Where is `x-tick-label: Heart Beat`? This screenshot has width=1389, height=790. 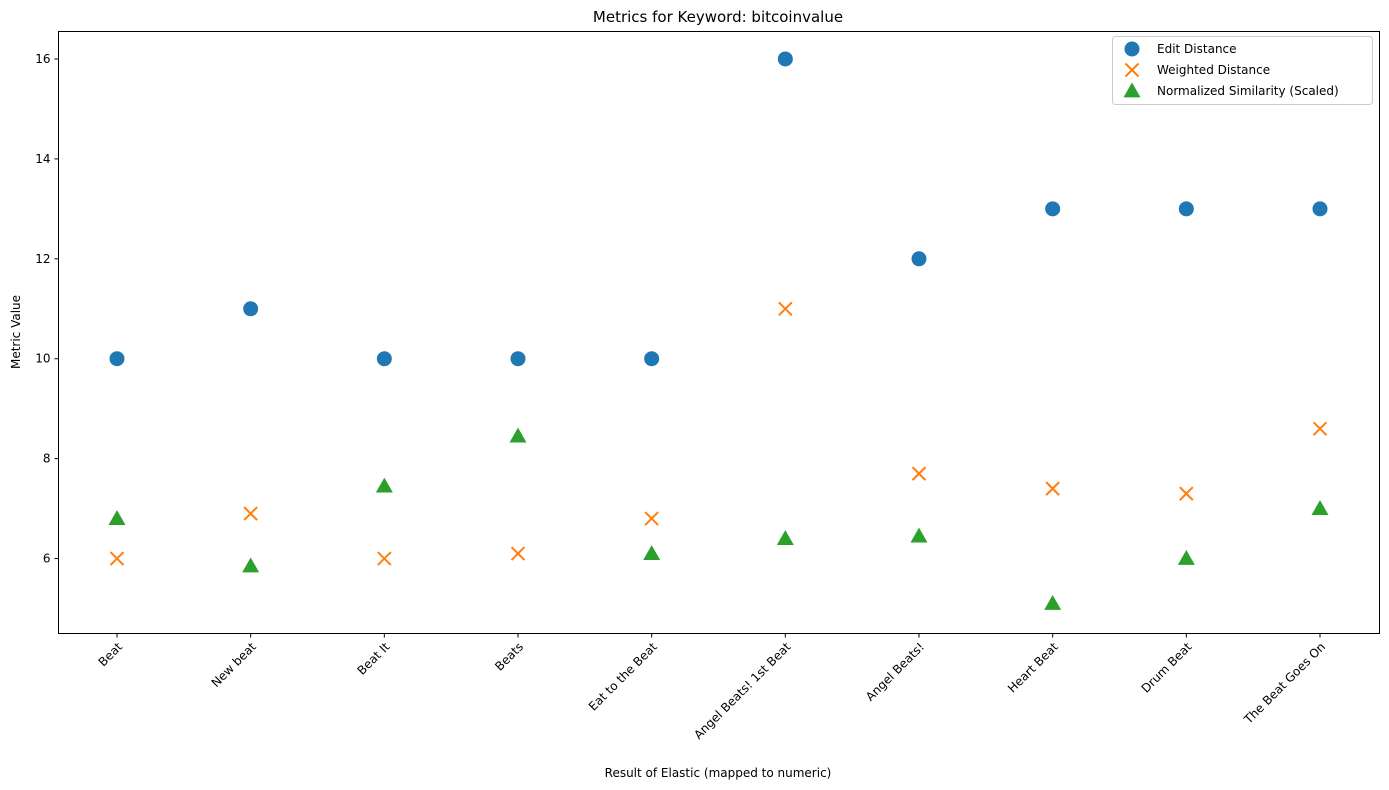 x-tick-label: Heart Beat is located at coordinates (1033, 668).